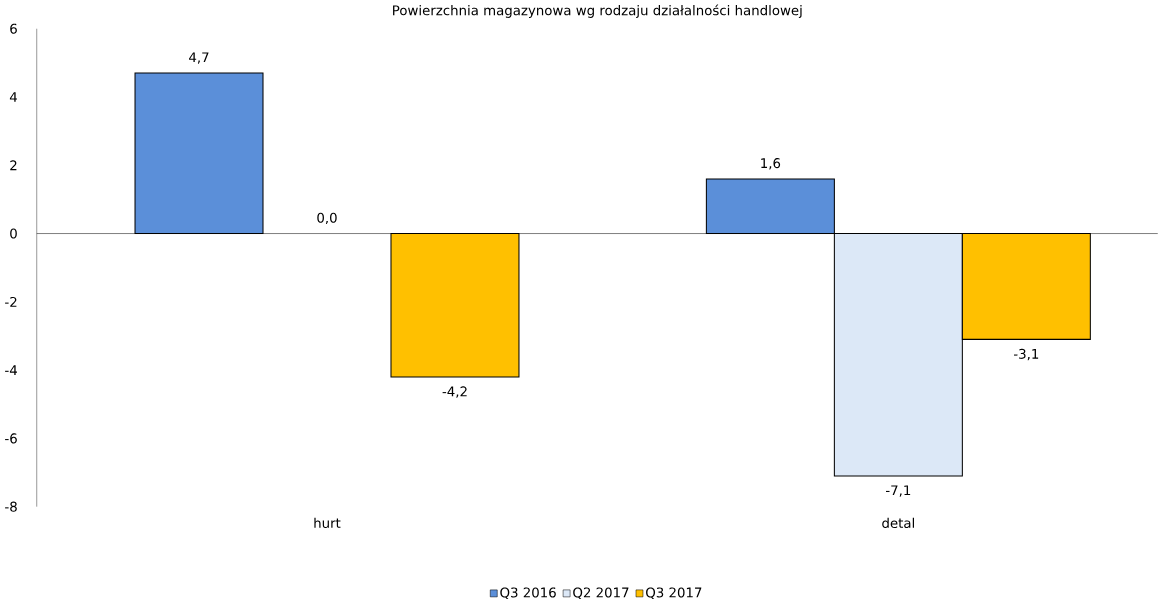 This screenshot has width=1158, height=603. I want to click on legend-label: Q2 2017, so click(601, 593).